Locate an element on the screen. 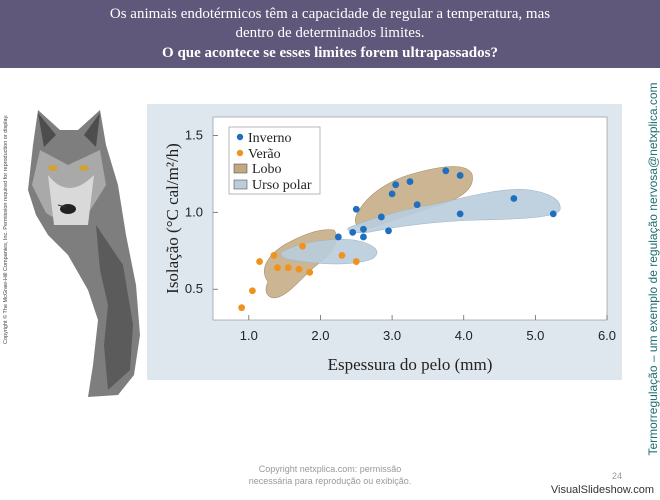 The width and height of the screenshot is (660, 500). legend-lobo-label: Lobo is located at coordinates (267, 169).